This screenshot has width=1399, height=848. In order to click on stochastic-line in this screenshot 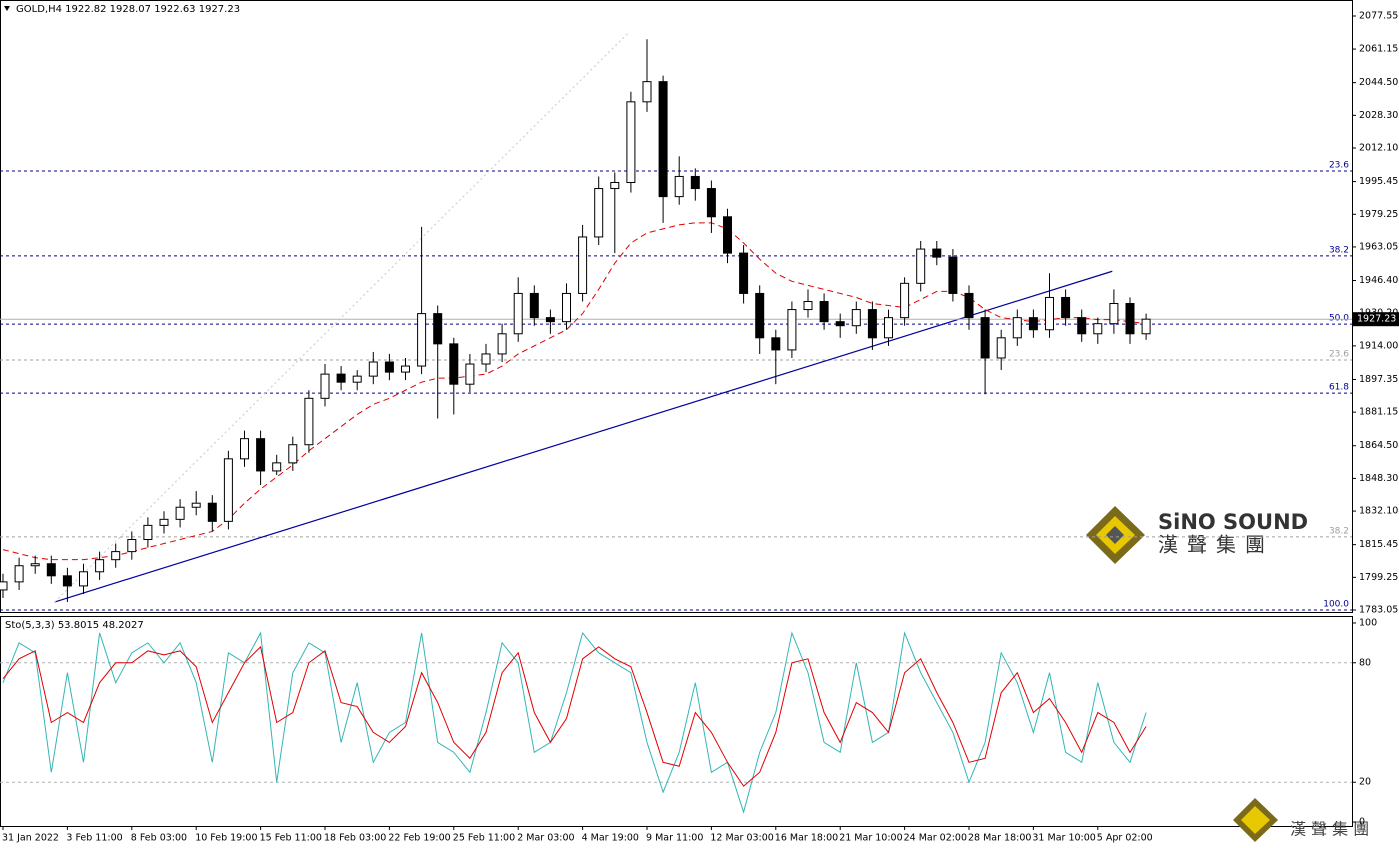, I will do `click(574, 716)`.